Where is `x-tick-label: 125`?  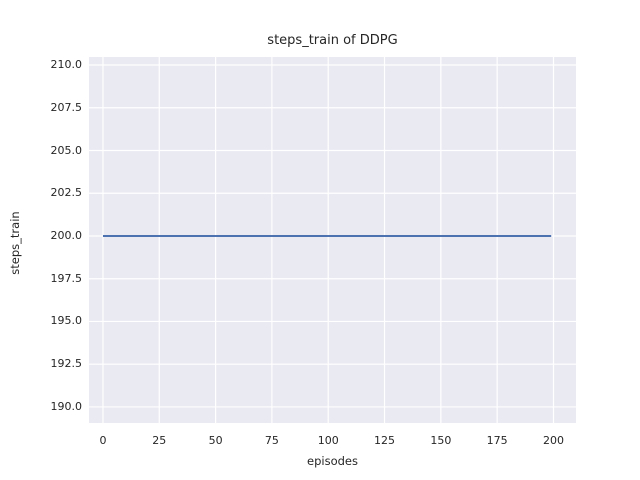
x-tick-label: 125 is located at coordinates (385, 440).